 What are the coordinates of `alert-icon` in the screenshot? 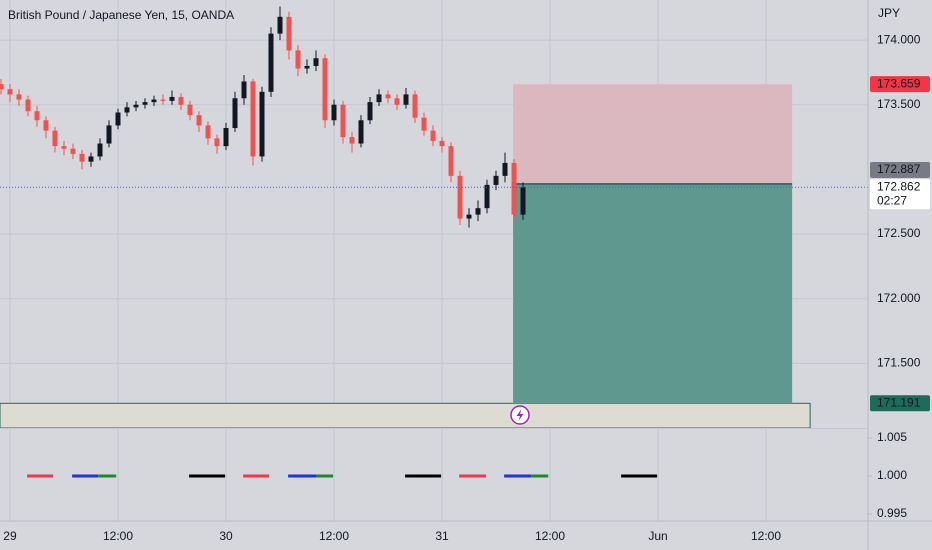 It's located at (520, 415).